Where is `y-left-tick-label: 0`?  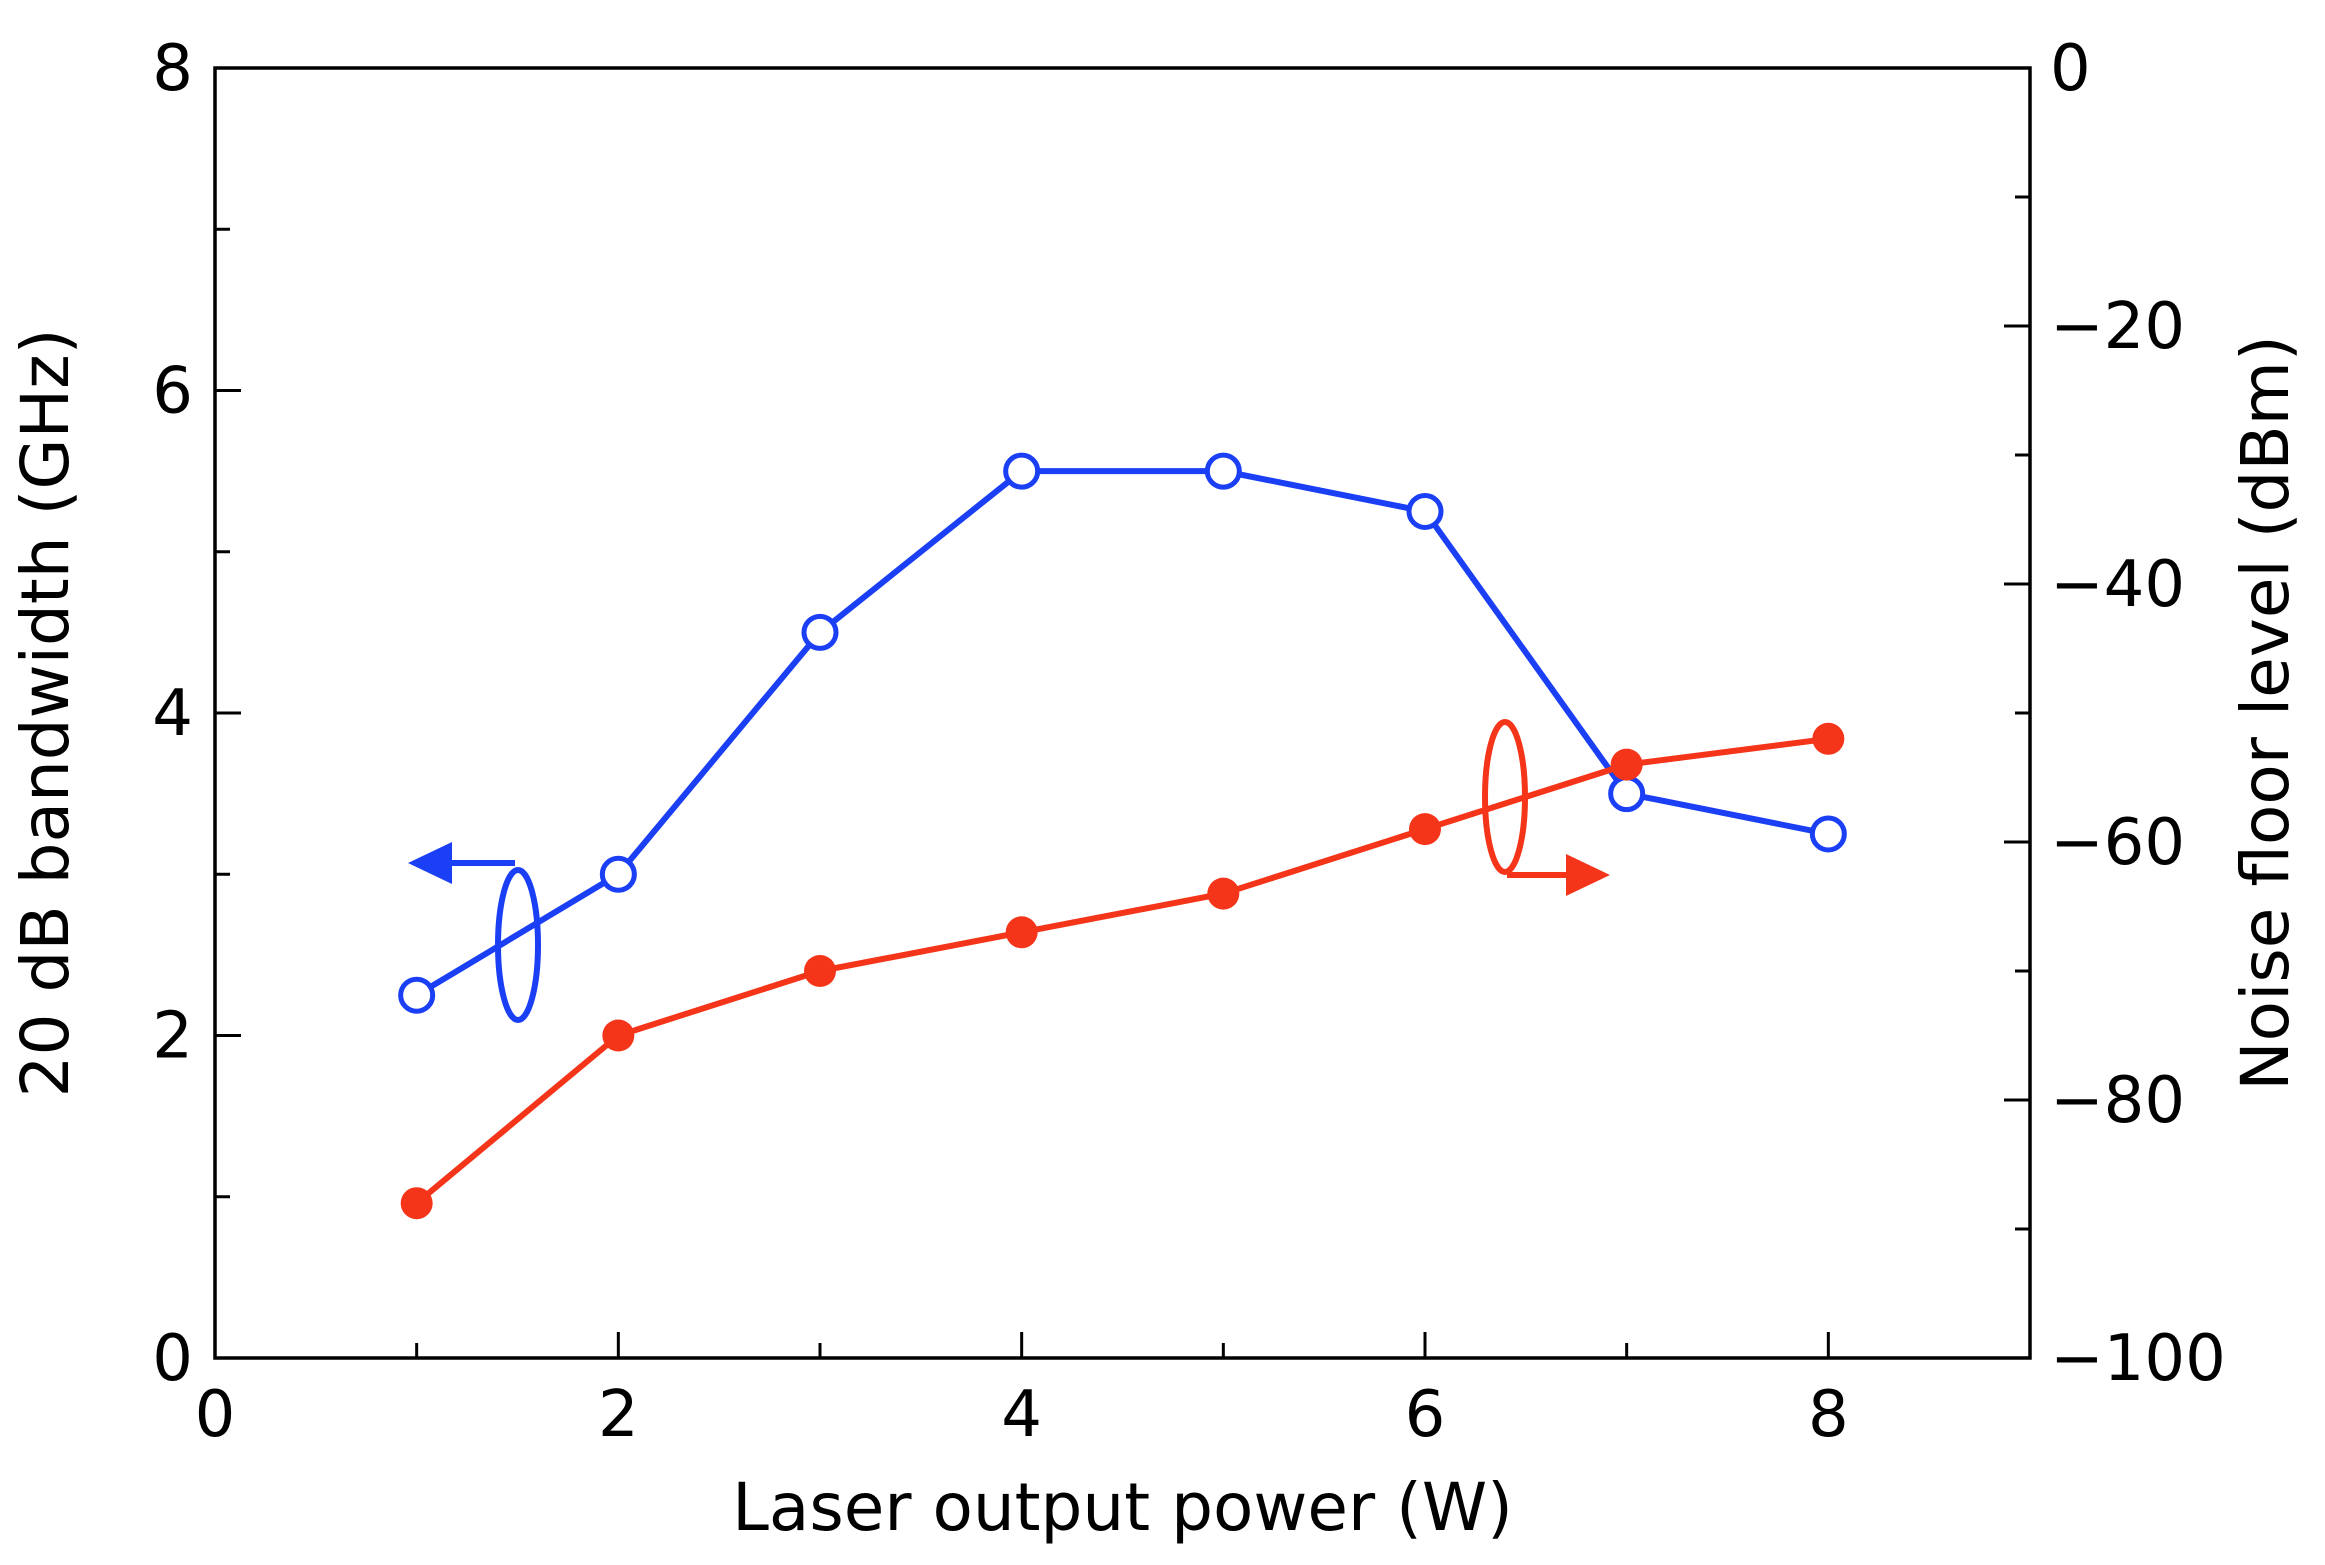 y-left-tick-label: 0 is located at coordinates (172, 1359).